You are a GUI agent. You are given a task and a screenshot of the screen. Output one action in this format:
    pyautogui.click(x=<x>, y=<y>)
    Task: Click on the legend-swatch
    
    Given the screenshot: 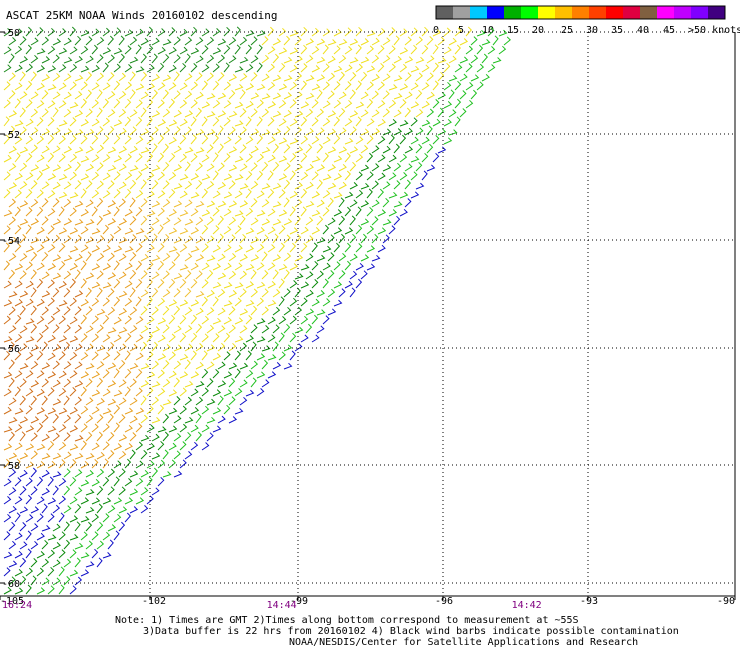 What is the action you would take?
    pyautogui.click(x=597, y=12)
    